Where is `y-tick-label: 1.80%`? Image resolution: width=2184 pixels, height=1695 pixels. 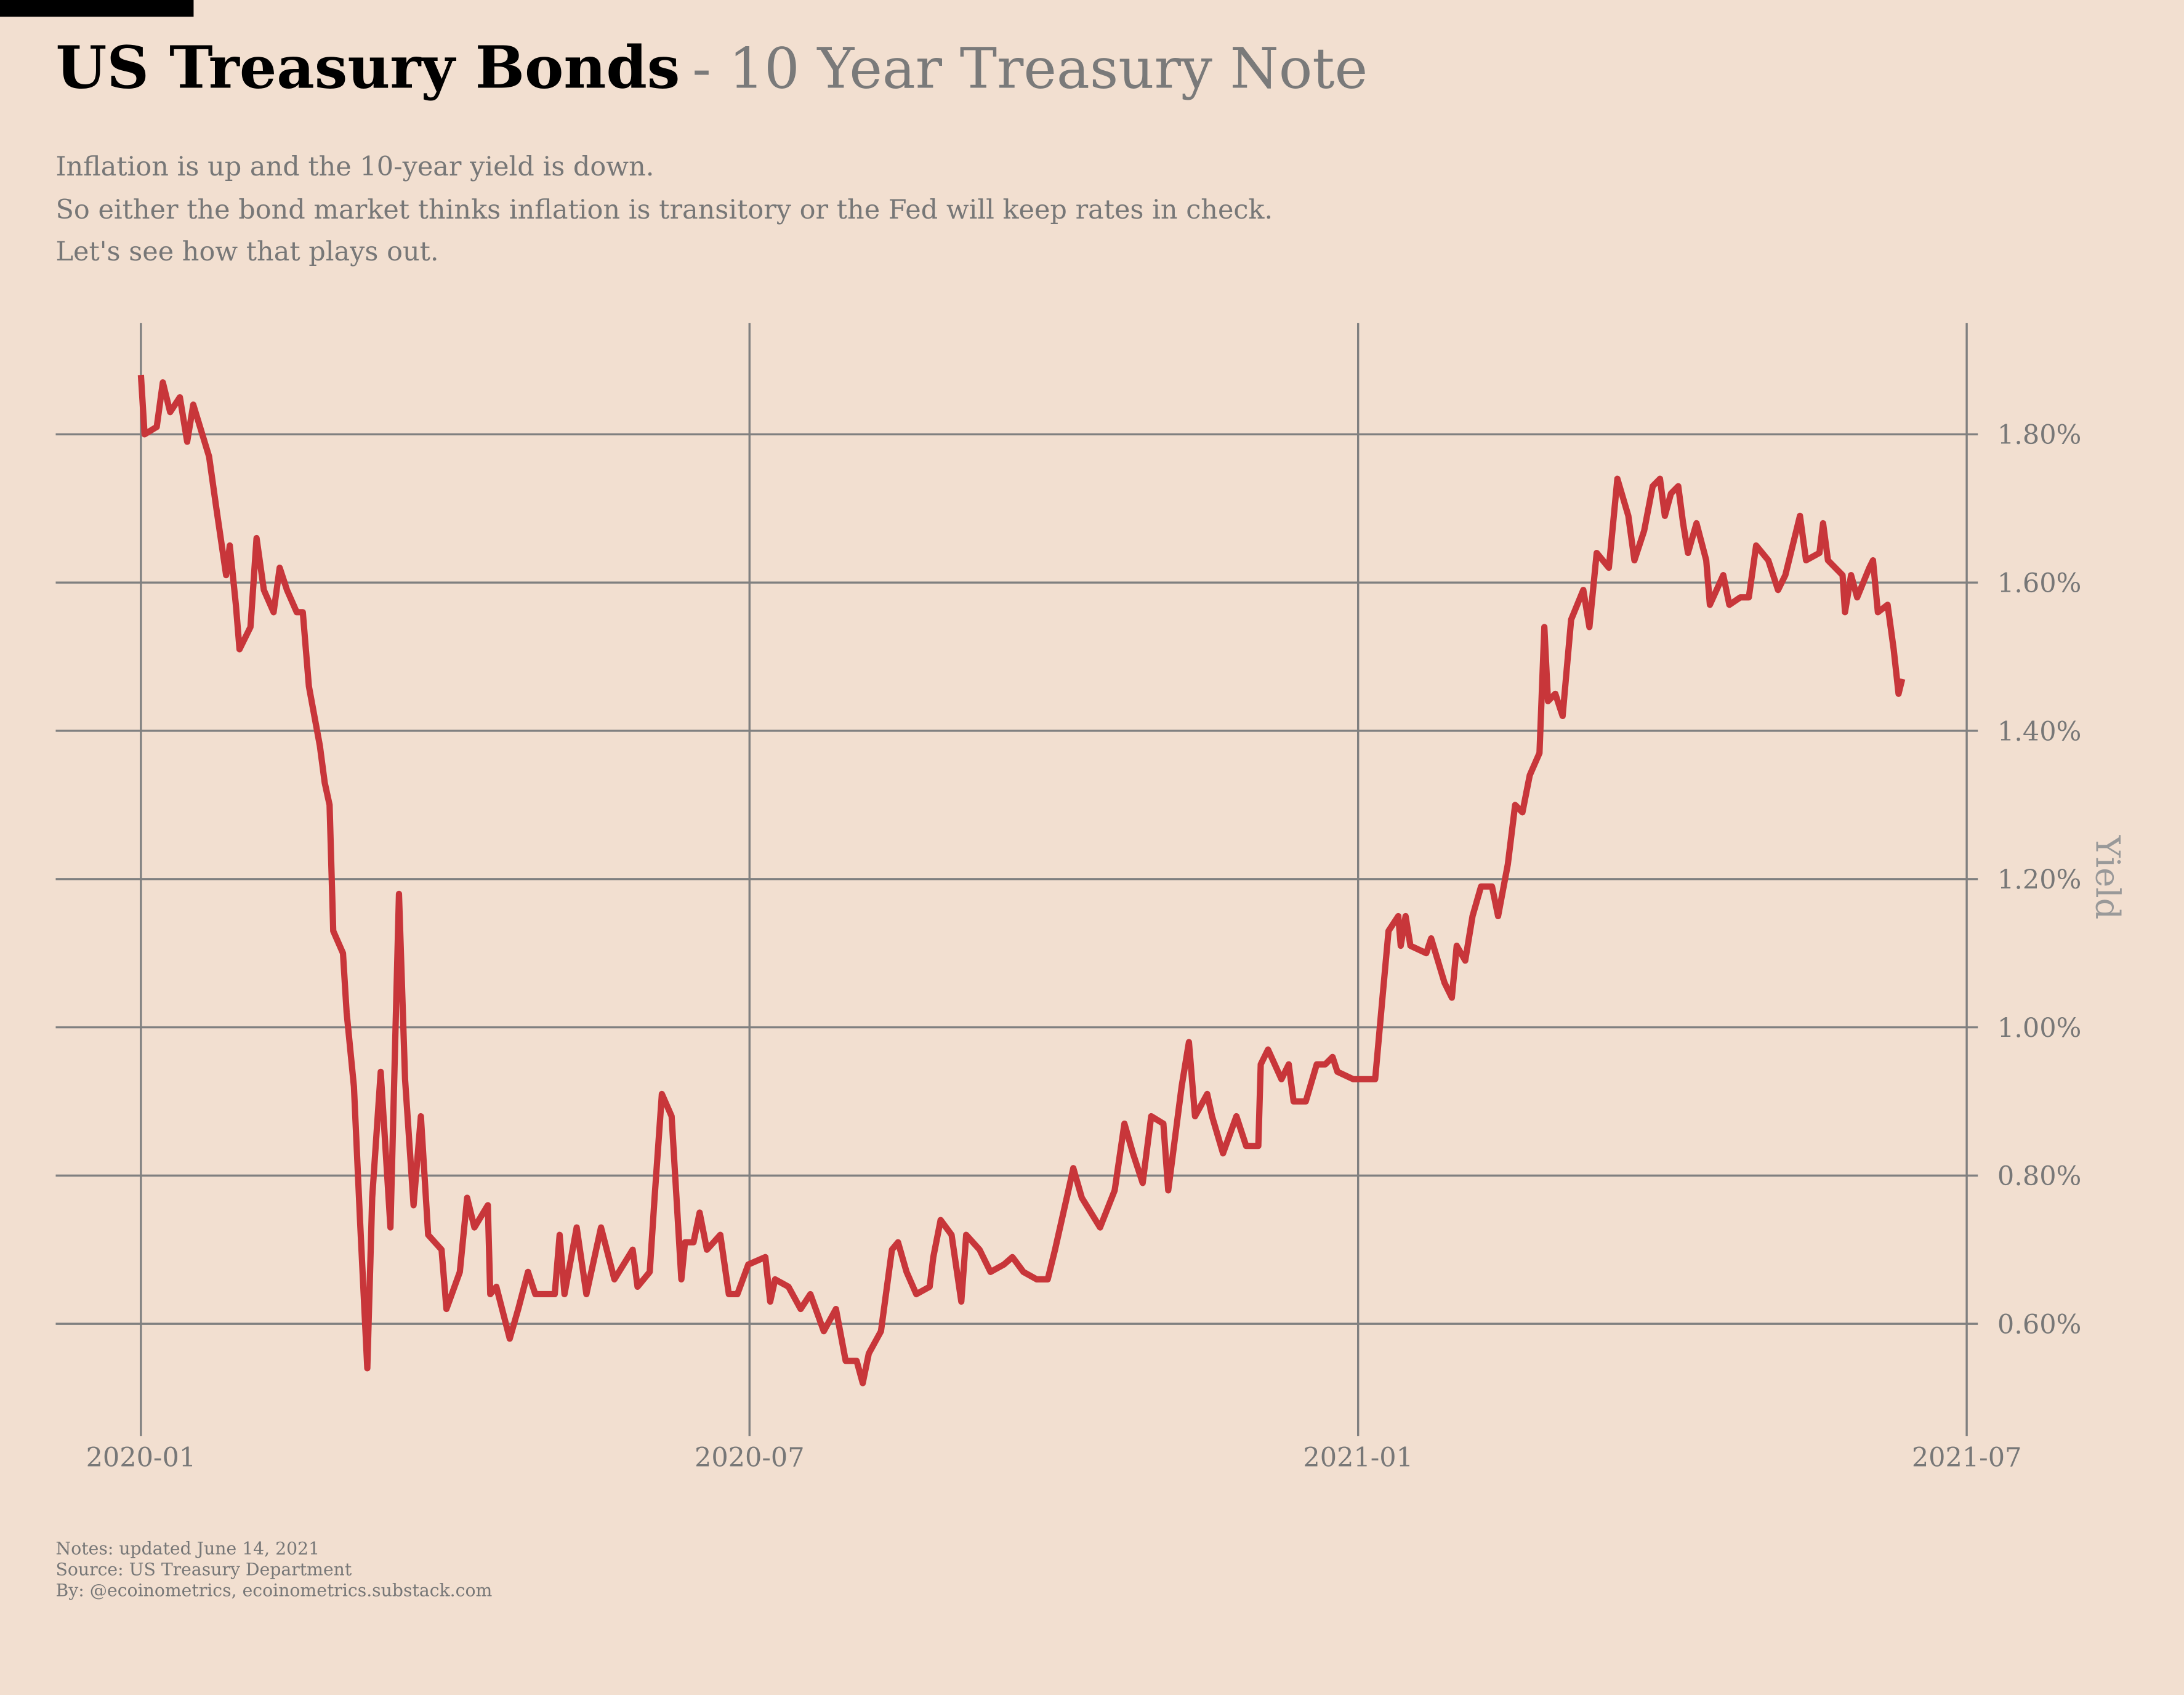 y-tick-label: 1.80% is located at coordinates (2039, 436).